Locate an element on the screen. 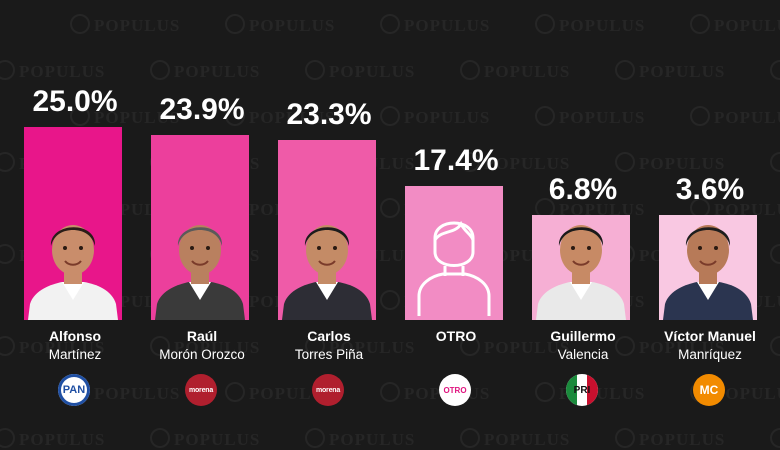 Image resolution: width=780 pixels, height=450 pixels. bar-value-label: 17.4% is located at coordinates (456, 160).